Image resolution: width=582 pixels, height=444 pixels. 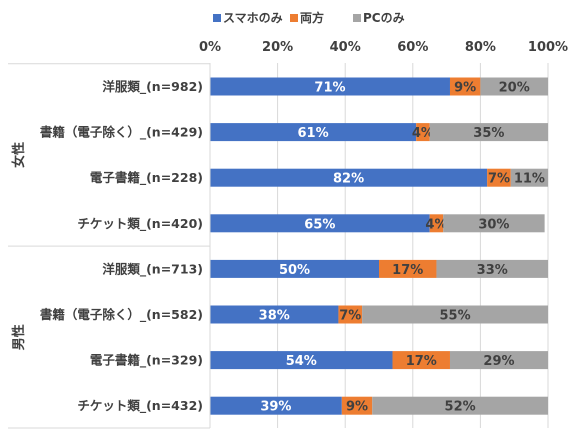 I want to click on data-label: 11%, so click(x=529, y=179).